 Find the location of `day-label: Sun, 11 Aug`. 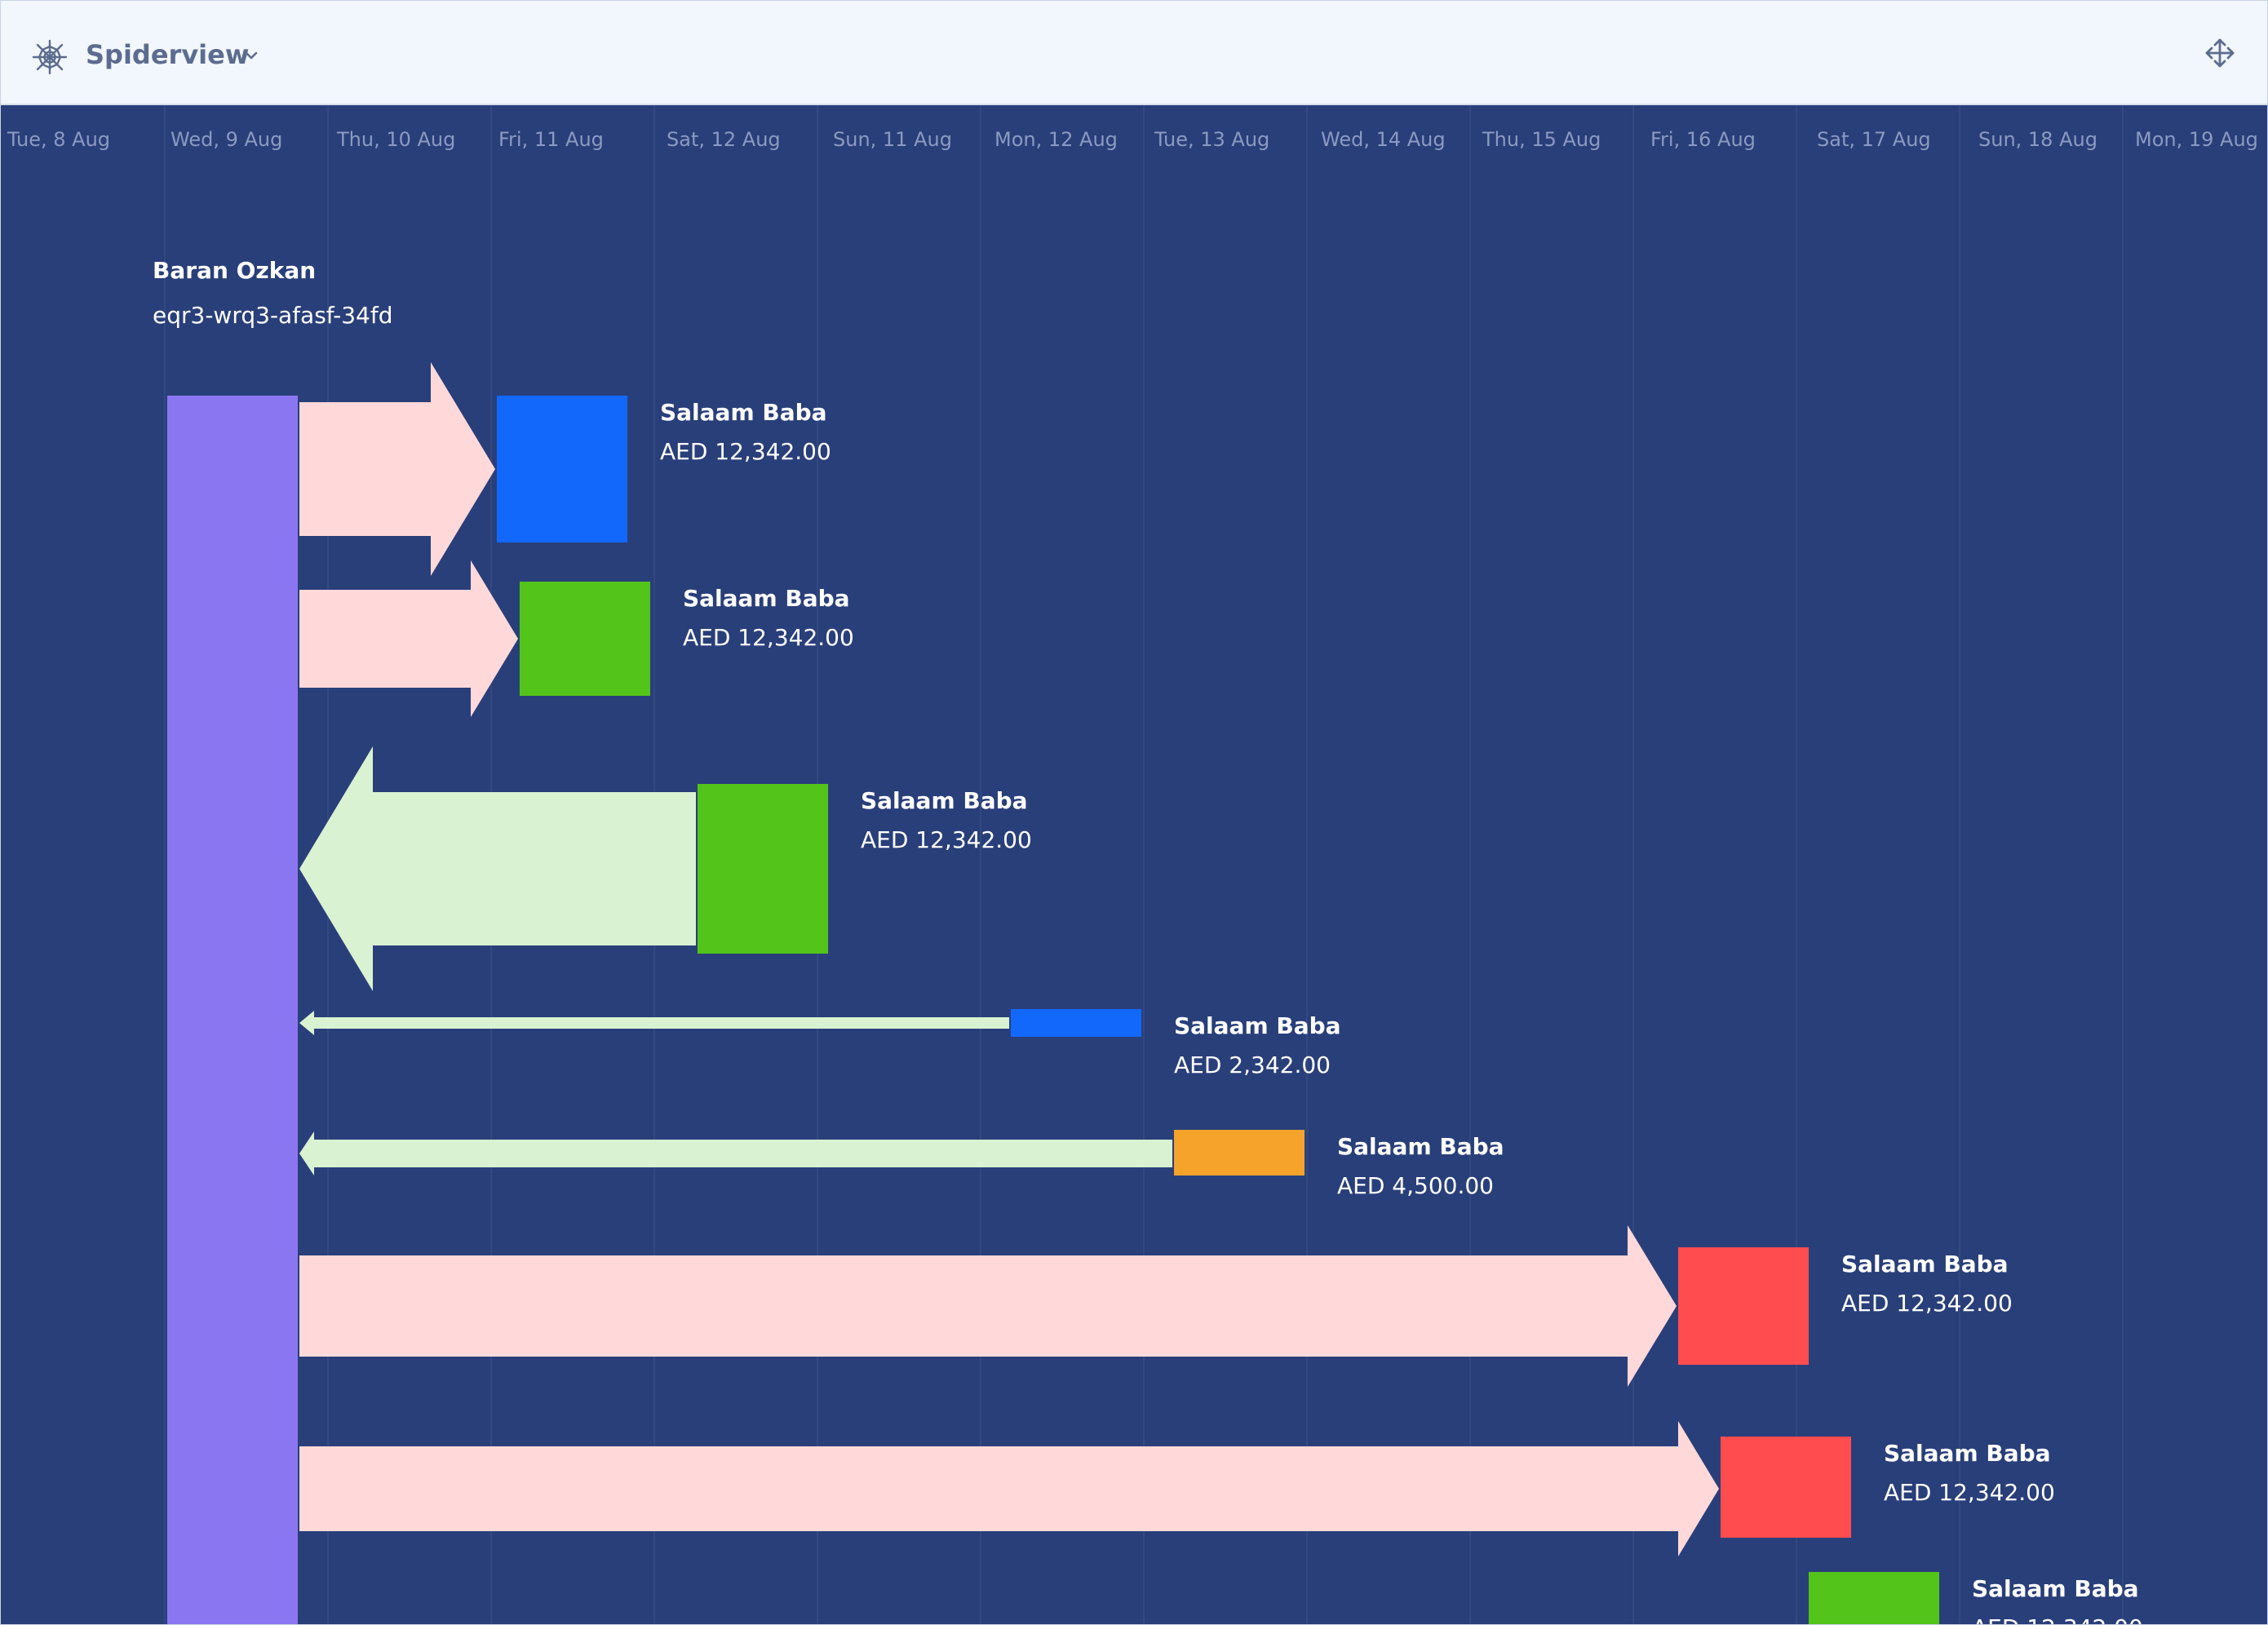

day-label: Sun, 11 Aug is located at coordinates (892, 139).